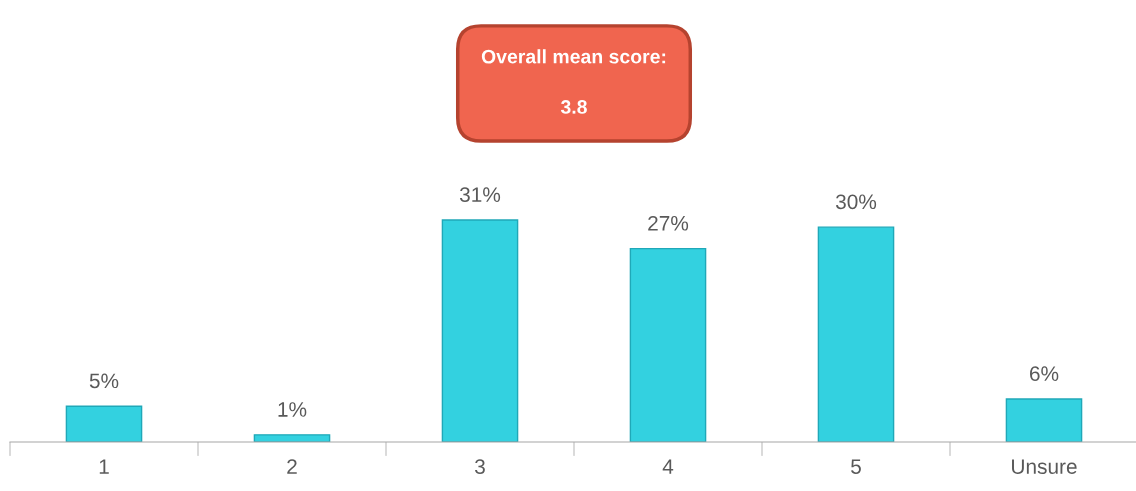  Describe the element at coordinates (104, 466) in the screenshot. I see `x-tick-label: 1` at that location.